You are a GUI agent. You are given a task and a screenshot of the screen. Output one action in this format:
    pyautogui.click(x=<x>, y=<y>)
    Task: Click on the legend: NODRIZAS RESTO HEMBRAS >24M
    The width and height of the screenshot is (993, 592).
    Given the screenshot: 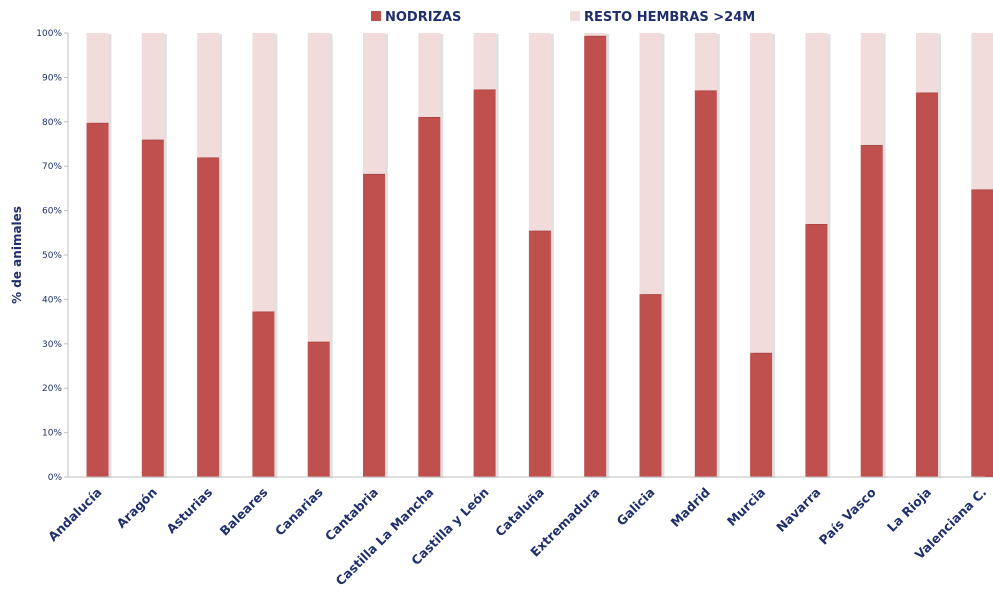 What is the action you would take?
    pyautogui.click(x=563, y=17)
    